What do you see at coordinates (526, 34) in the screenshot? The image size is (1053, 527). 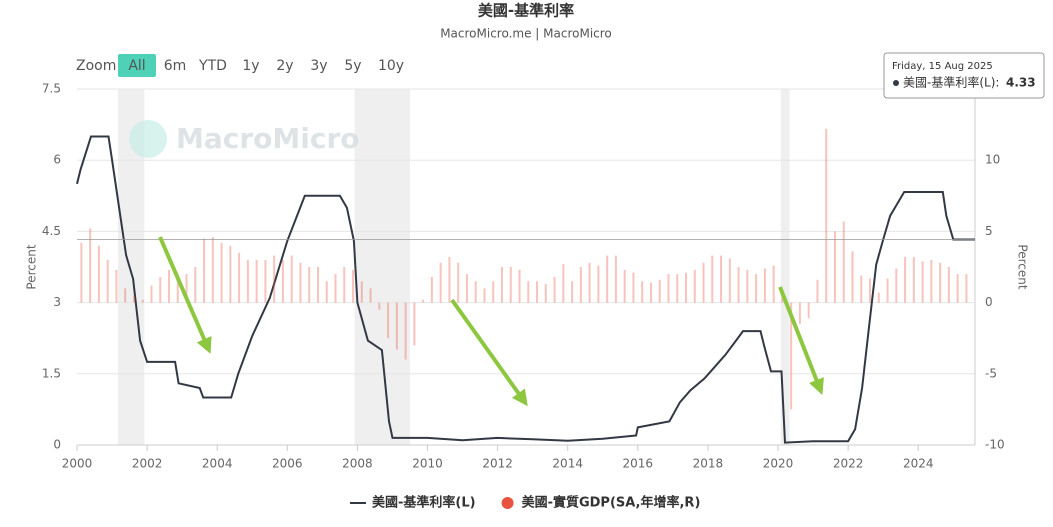 I see `chart-subtitle: MacroMicro.me | MacroMicro` at bounding box center [526, 34].